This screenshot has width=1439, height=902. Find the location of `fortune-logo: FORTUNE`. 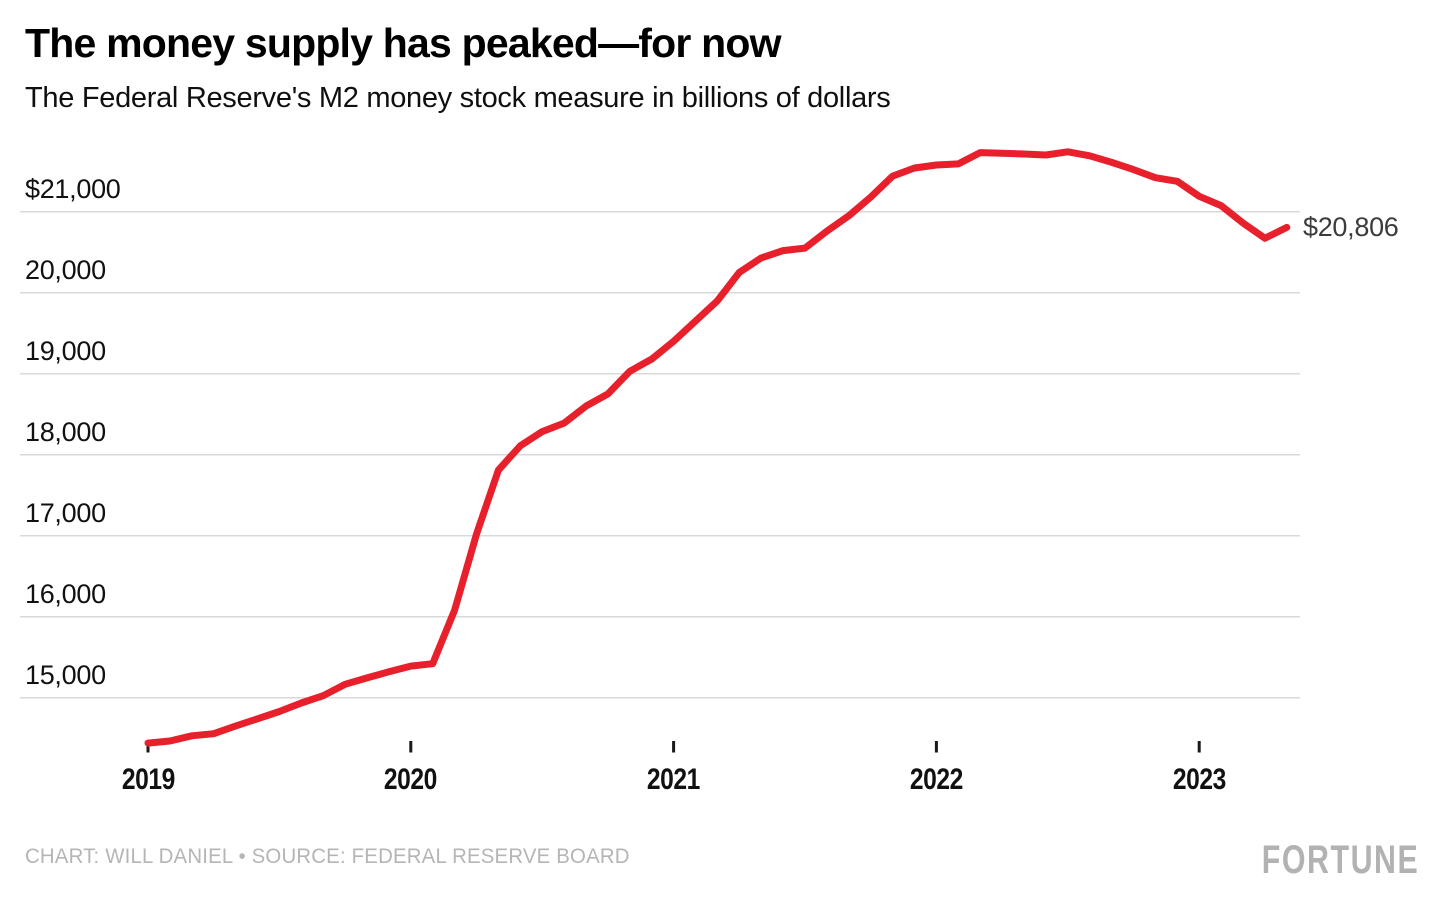

fortune-logo: FORTUNE is located at coordinates (1340, 860).